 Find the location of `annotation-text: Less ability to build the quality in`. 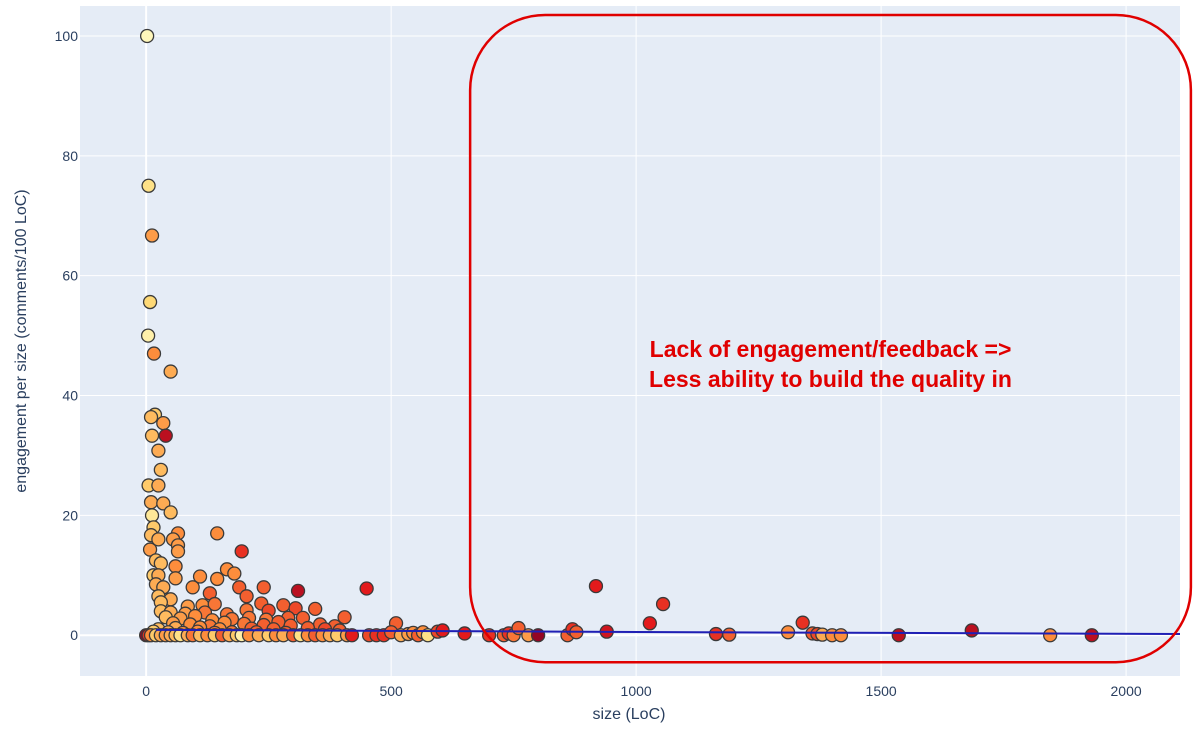

annotation-text: Less ability to build the quality in is located at coordinates (830, 379).